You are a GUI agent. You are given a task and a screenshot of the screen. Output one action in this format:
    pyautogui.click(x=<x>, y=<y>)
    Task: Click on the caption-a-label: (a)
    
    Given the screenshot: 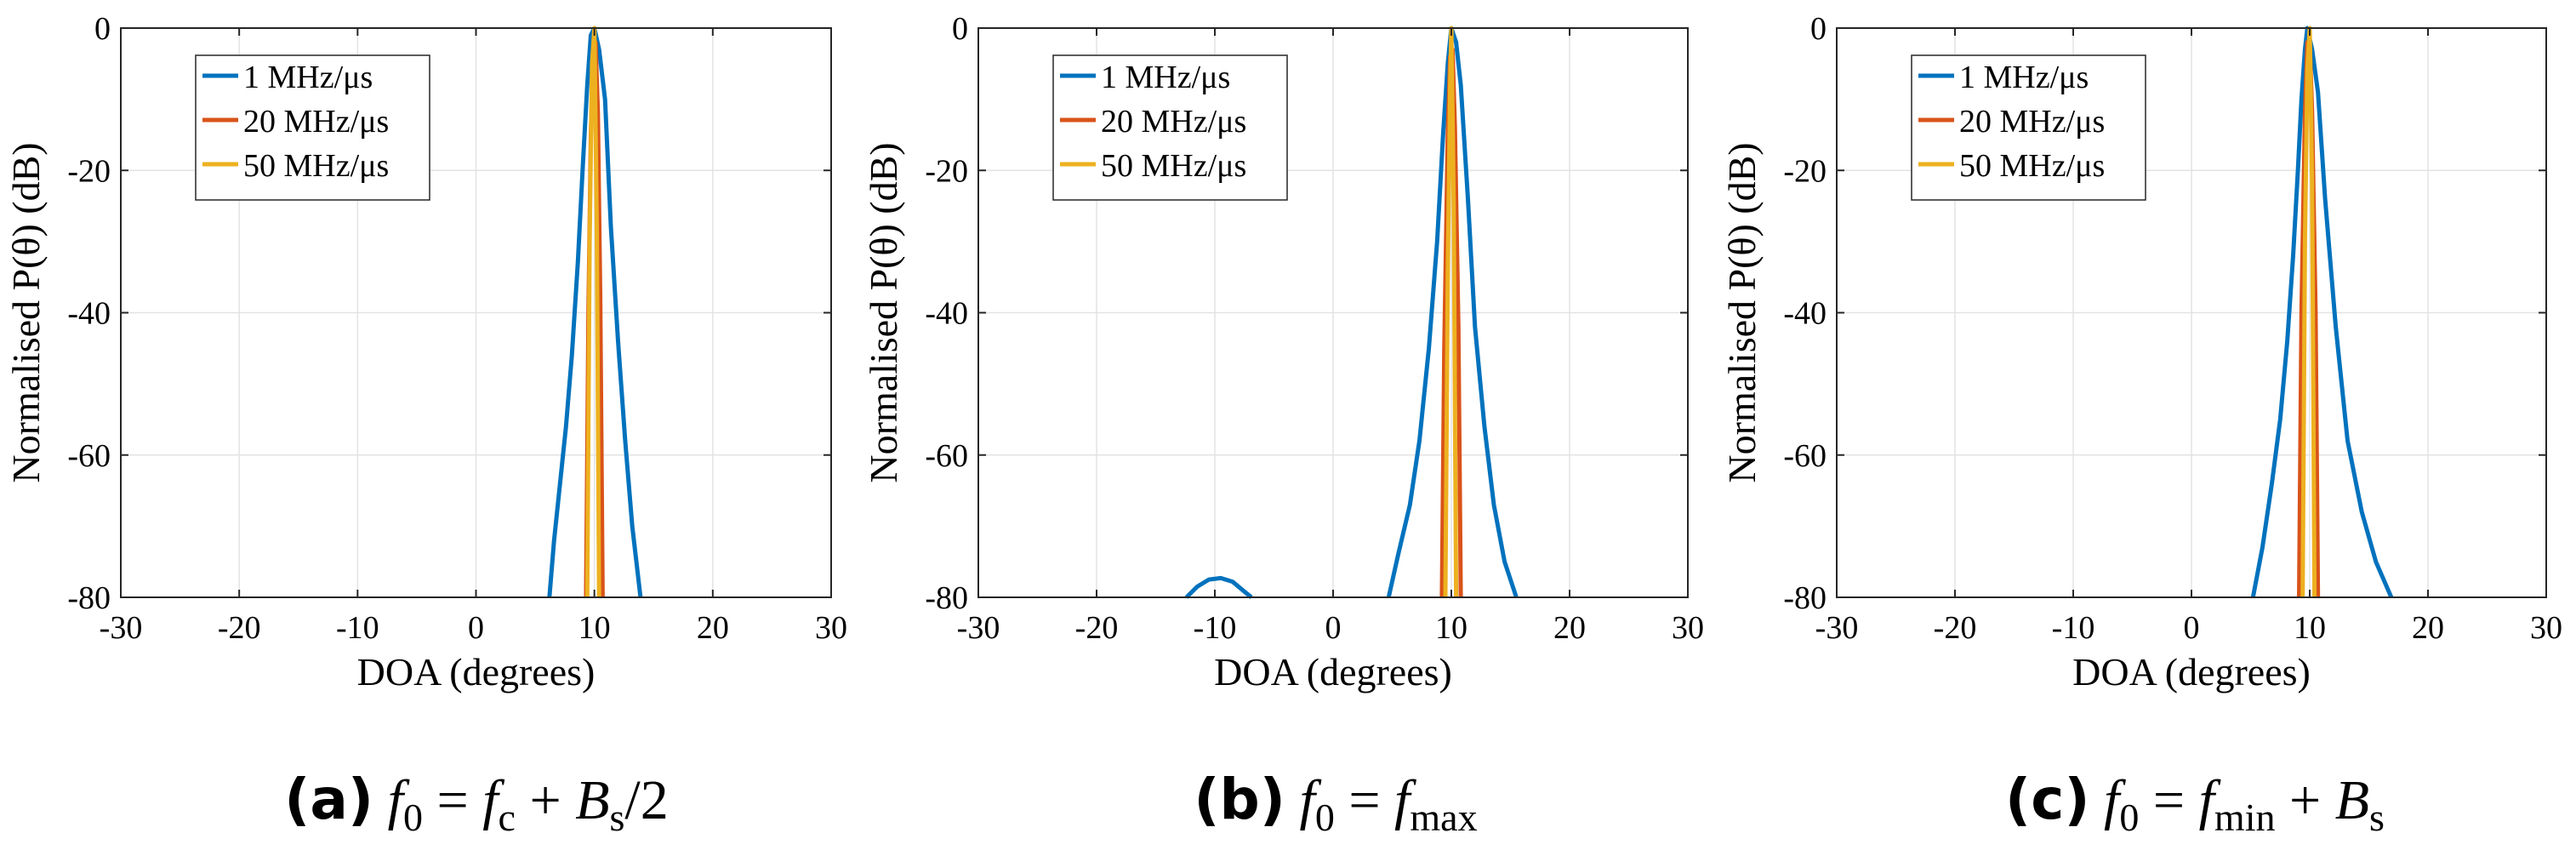 What is the action you would take?
    pyautogui.click(x=329, y=799)
    